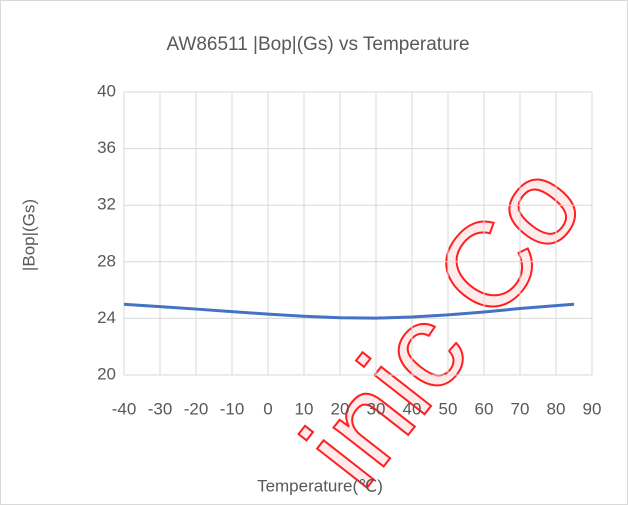 Image resolution: width=628 pixels, height=505 pixels. Describe the element at coordinates (124, 408) in the screenshot. I see `x-tick-label: -40` at that location.